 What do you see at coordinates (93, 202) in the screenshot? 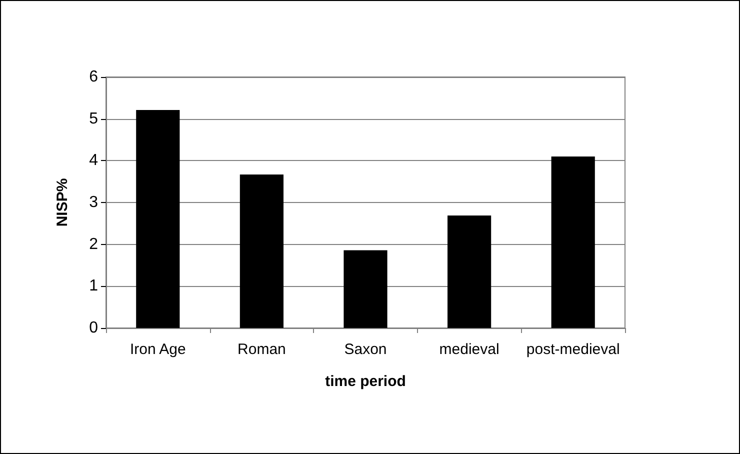
I see `y-tick-label: 3` at bounding box center [93, 202].